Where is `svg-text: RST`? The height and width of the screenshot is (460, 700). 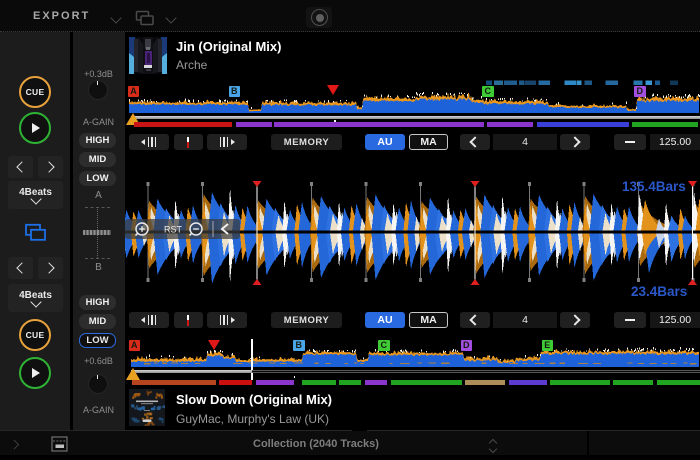
svg-text: RST is located at coordinates (173, 230).